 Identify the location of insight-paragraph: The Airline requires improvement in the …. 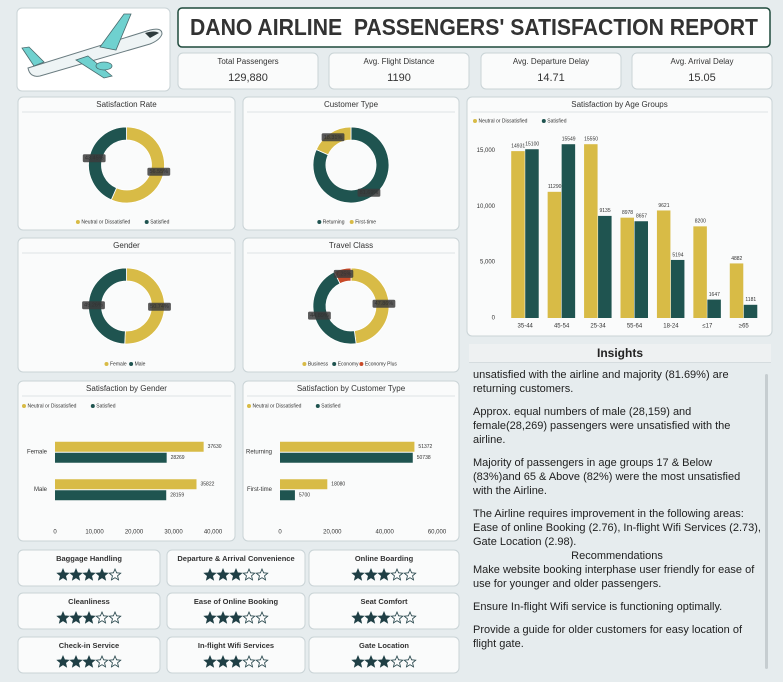
(617, 528).